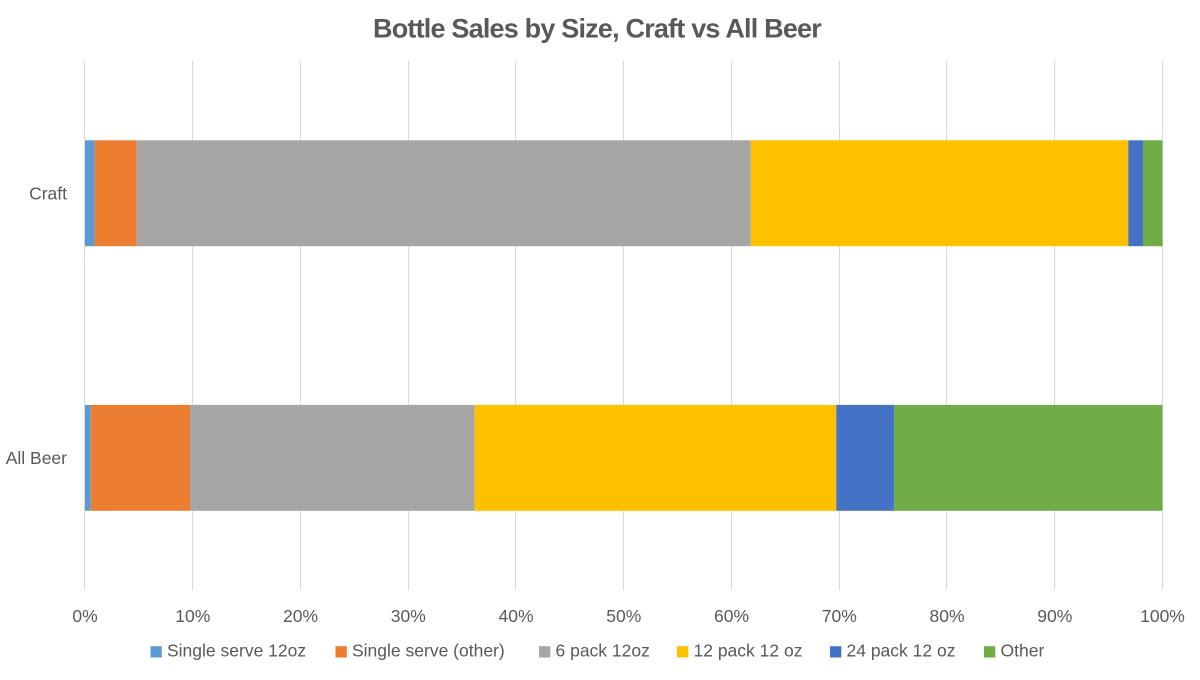 Image resolution: width=1200 pixels, height=680 pixels. What do you see at coordinates (839, 616) in the screenshot?
I see `svg-text: 70%` at bounding box center [839, 616].